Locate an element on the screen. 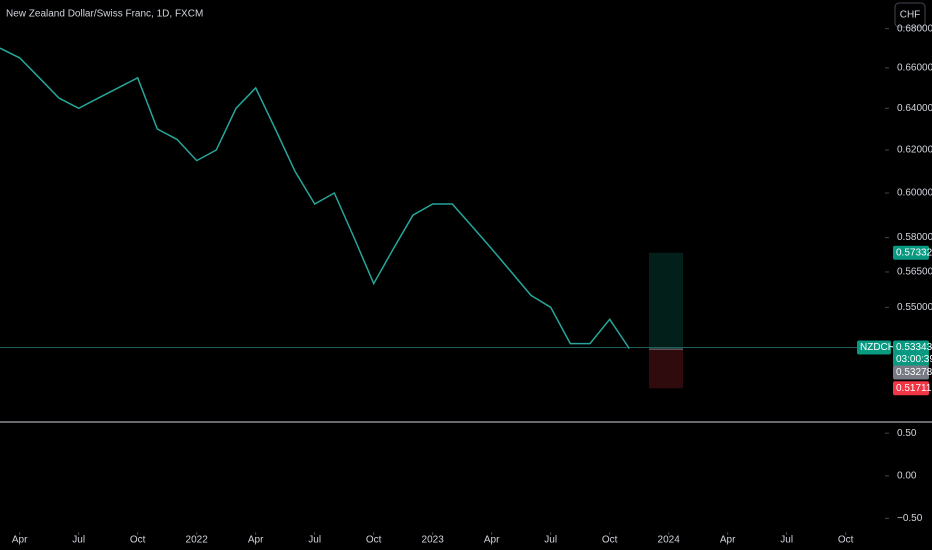 The width and height of the screenshot is (932, 550). last-price-label: 0.53343 is located at coordinates (914, 347).